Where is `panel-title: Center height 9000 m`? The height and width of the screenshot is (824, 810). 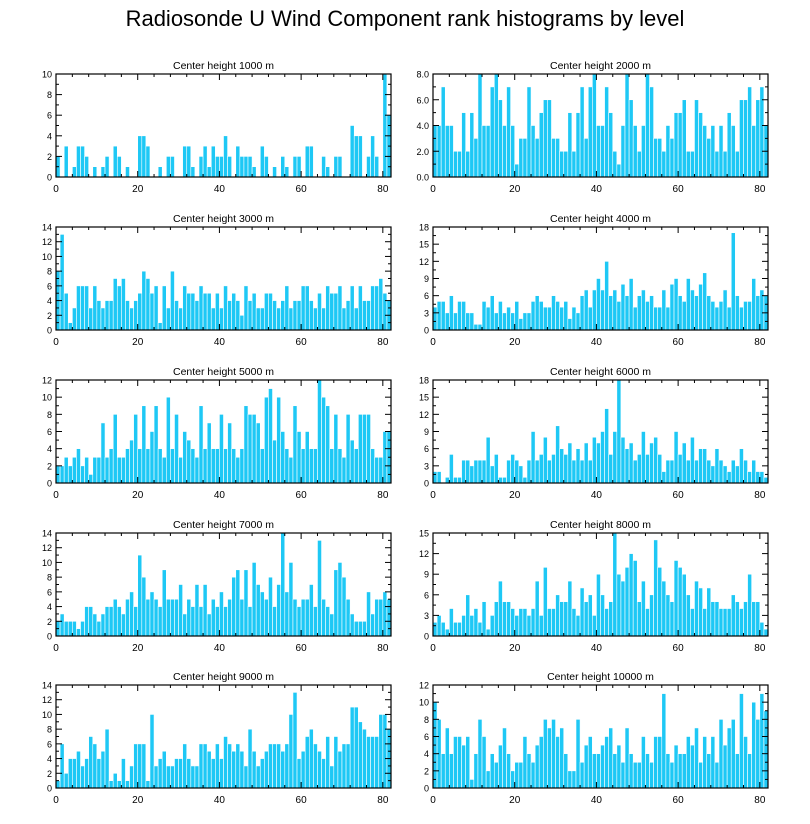
panel-title: Center height 9000 m is located at coordinates (223, 677).